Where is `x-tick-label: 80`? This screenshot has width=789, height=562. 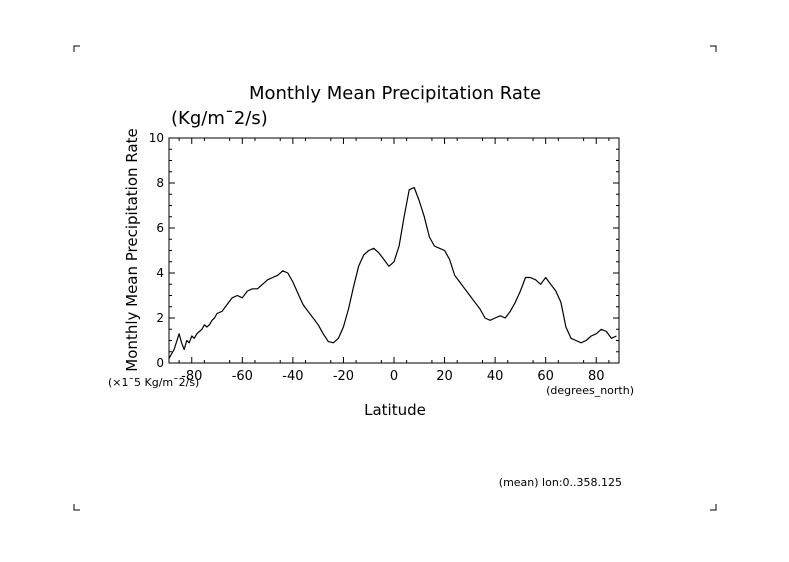
x-tick-label: 80 is located at coordinates (596, 376).